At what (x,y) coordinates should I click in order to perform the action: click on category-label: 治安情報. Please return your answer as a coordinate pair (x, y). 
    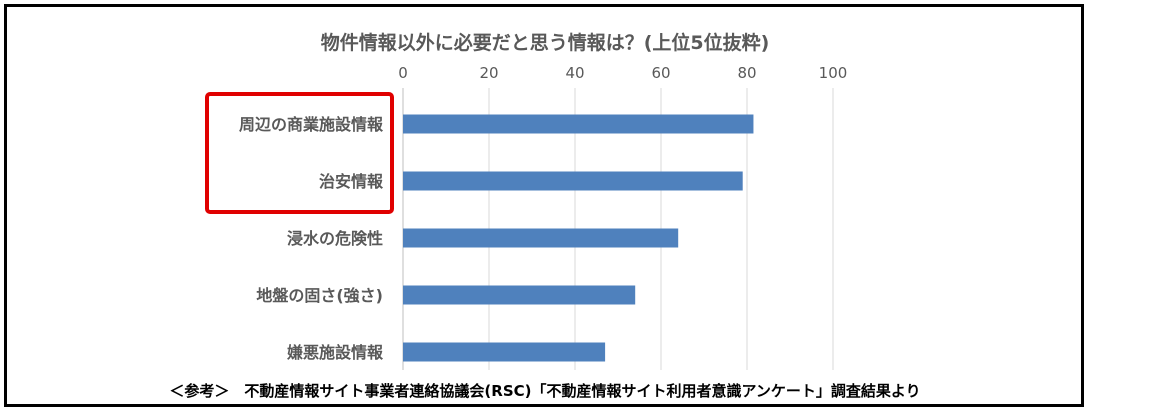
    Looking at the image, I should click on (351, 181).